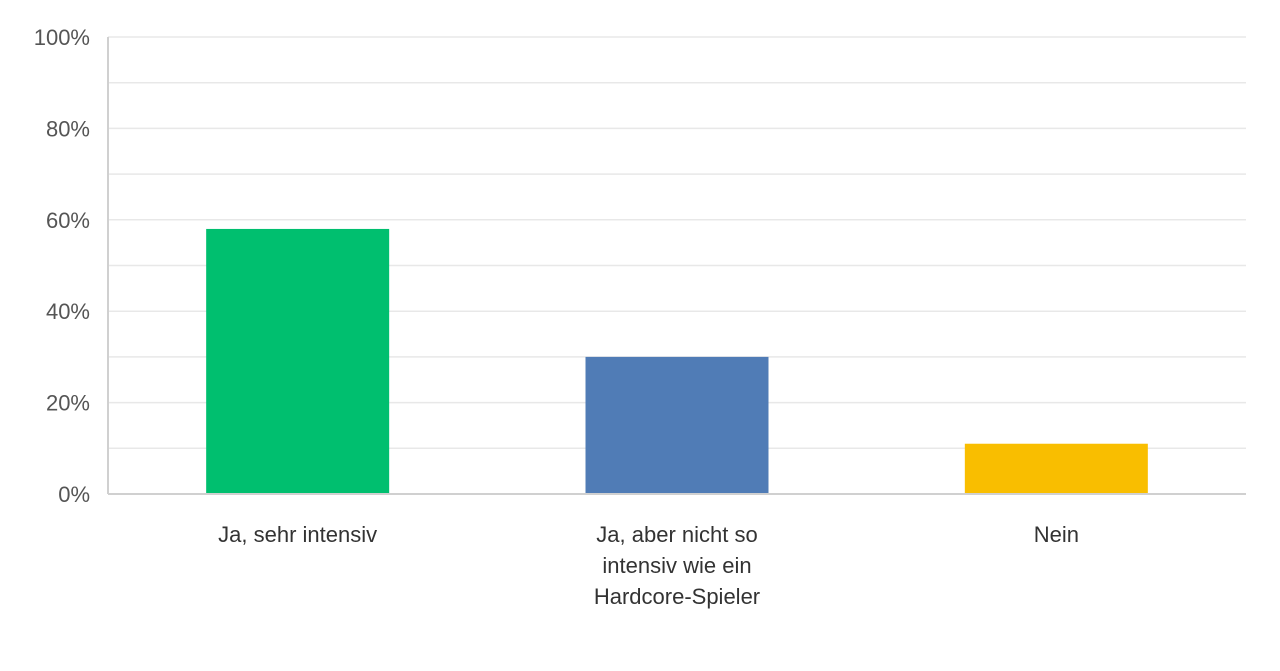  I want to click on x-category-label-line: Ja, aber nicht so, so click(676, 534).